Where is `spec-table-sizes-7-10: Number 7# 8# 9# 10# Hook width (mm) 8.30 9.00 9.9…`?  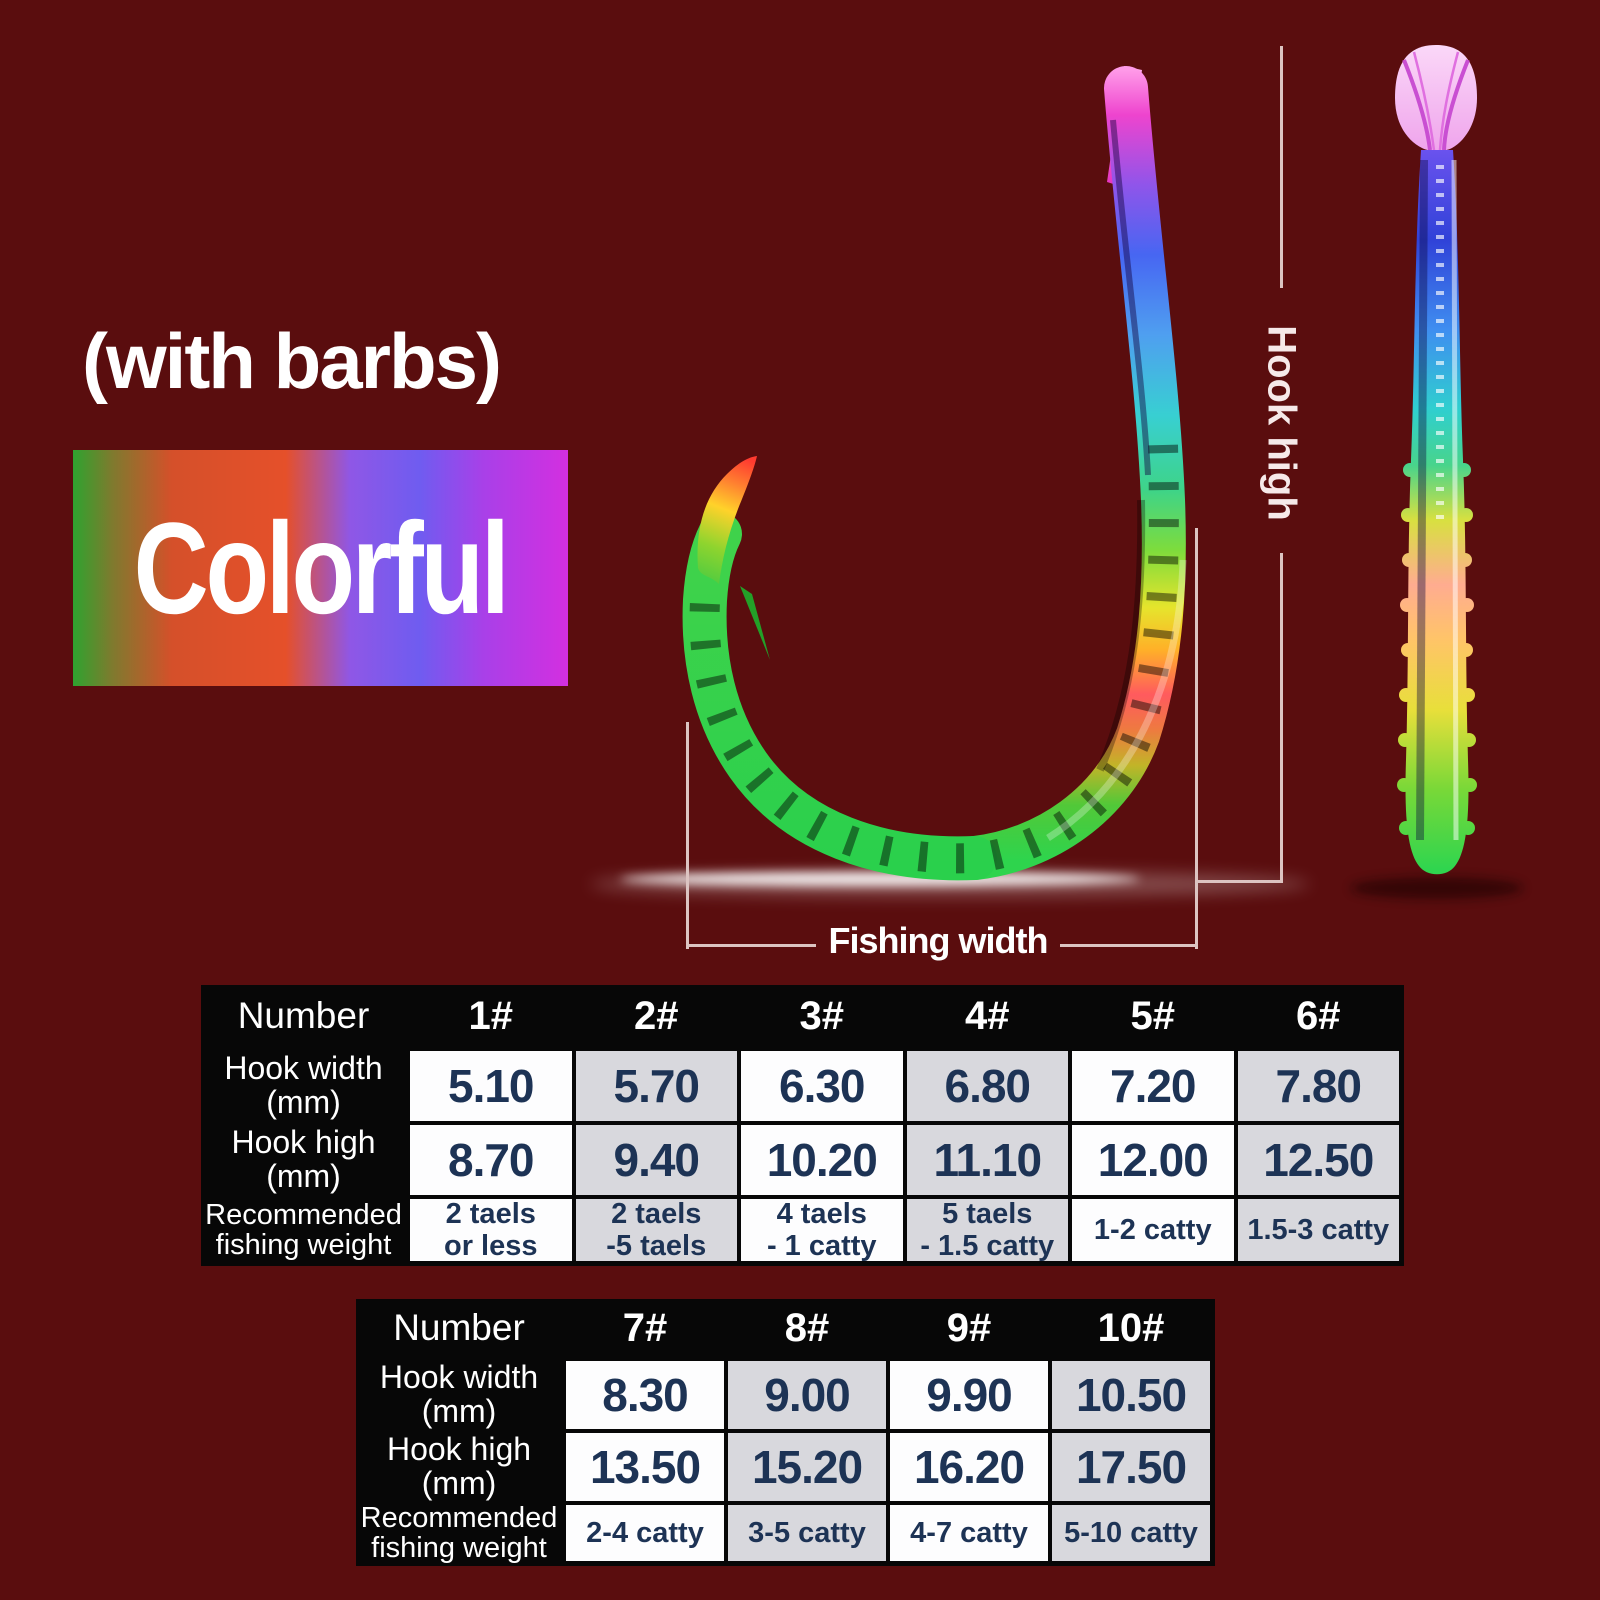 spec-table-sizes-7-10: Number 7# 8# 9# 10# Hook width (mm) 8.30 9.00 9.9… is located at coordinates (785, 1432).